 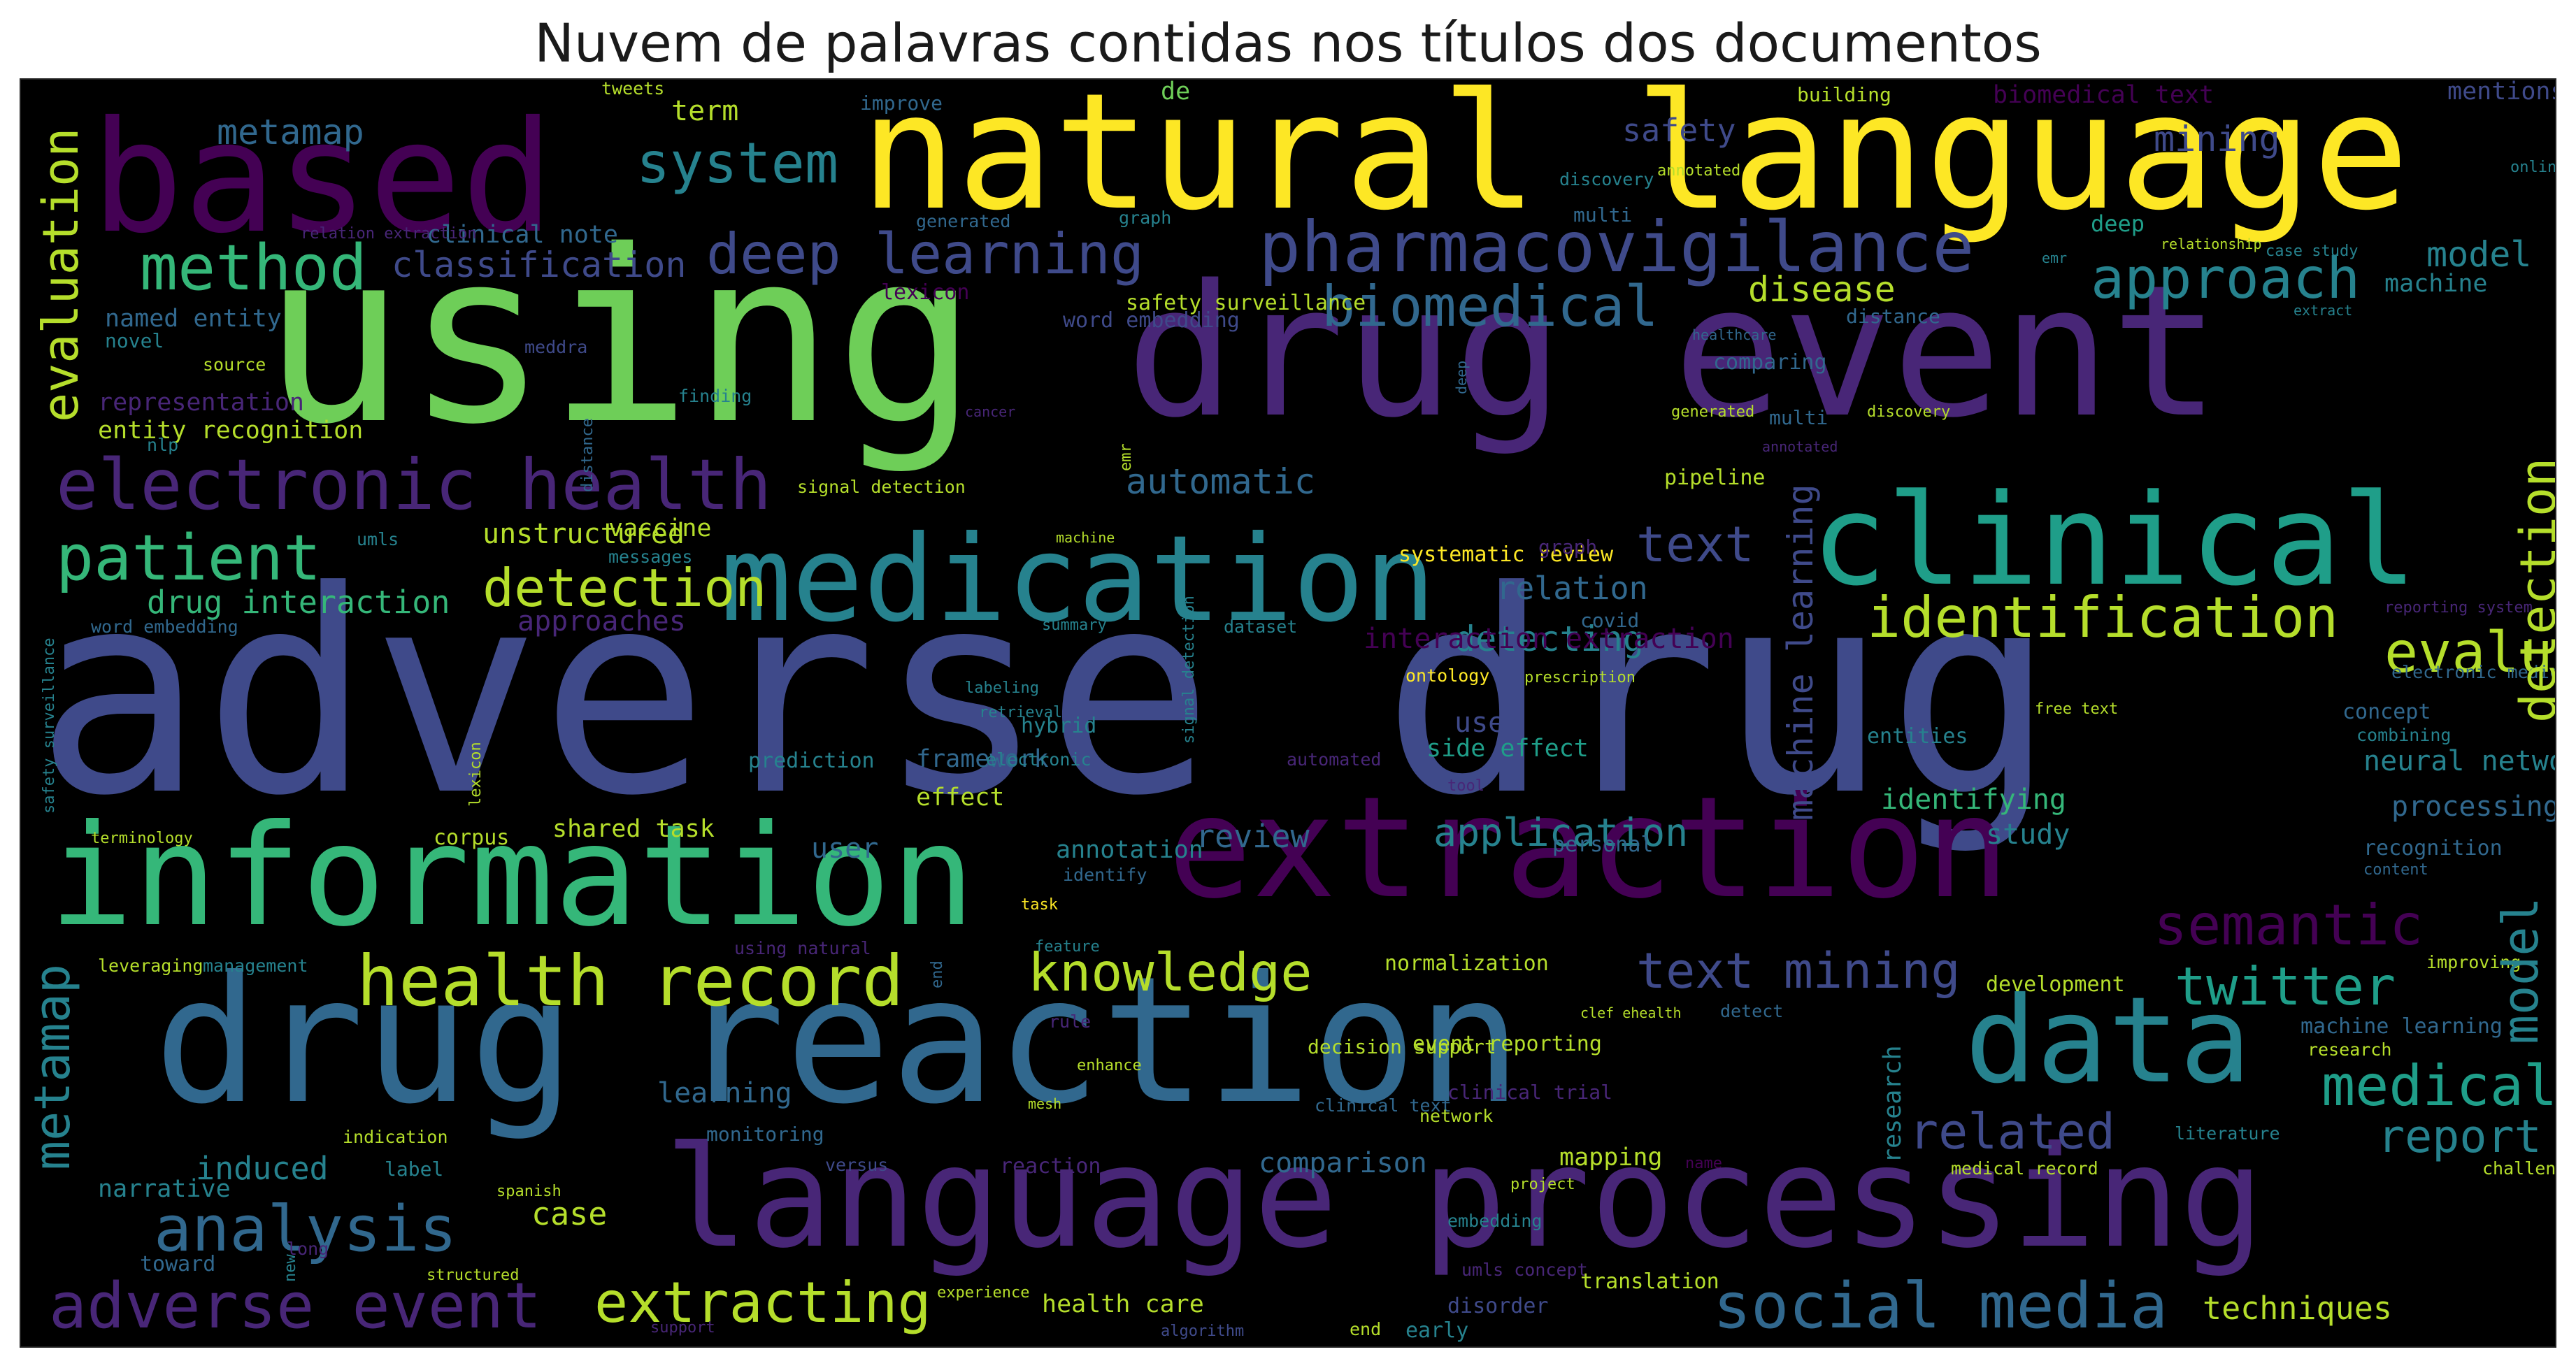 I want to click on word-annotated: annotated, so click(x=1800, y=446).